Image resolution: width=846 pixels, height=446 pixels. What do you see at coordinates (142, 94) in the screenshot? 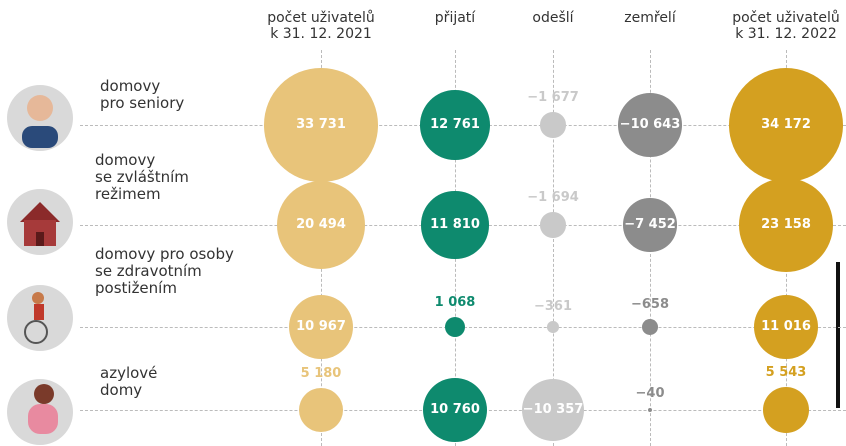
I see `row-label: domovy pro seniory` at bounding box center [142, 94].